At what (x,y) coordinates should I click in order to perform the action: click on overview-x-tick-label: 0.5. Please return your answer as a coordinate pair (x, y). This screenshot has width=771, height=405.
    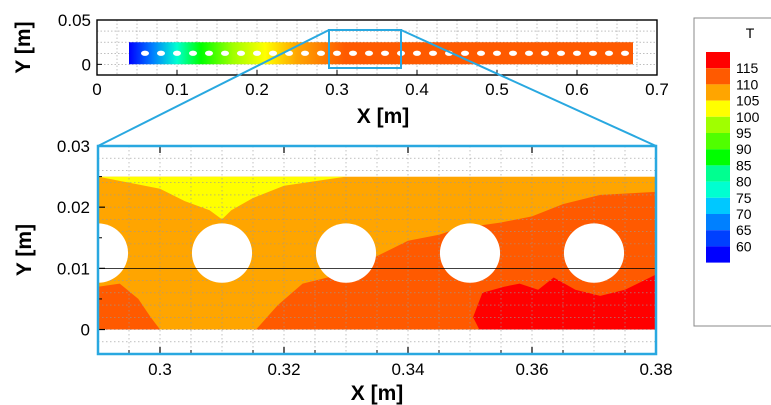
    Looking at the image, I should click on (497, 89).